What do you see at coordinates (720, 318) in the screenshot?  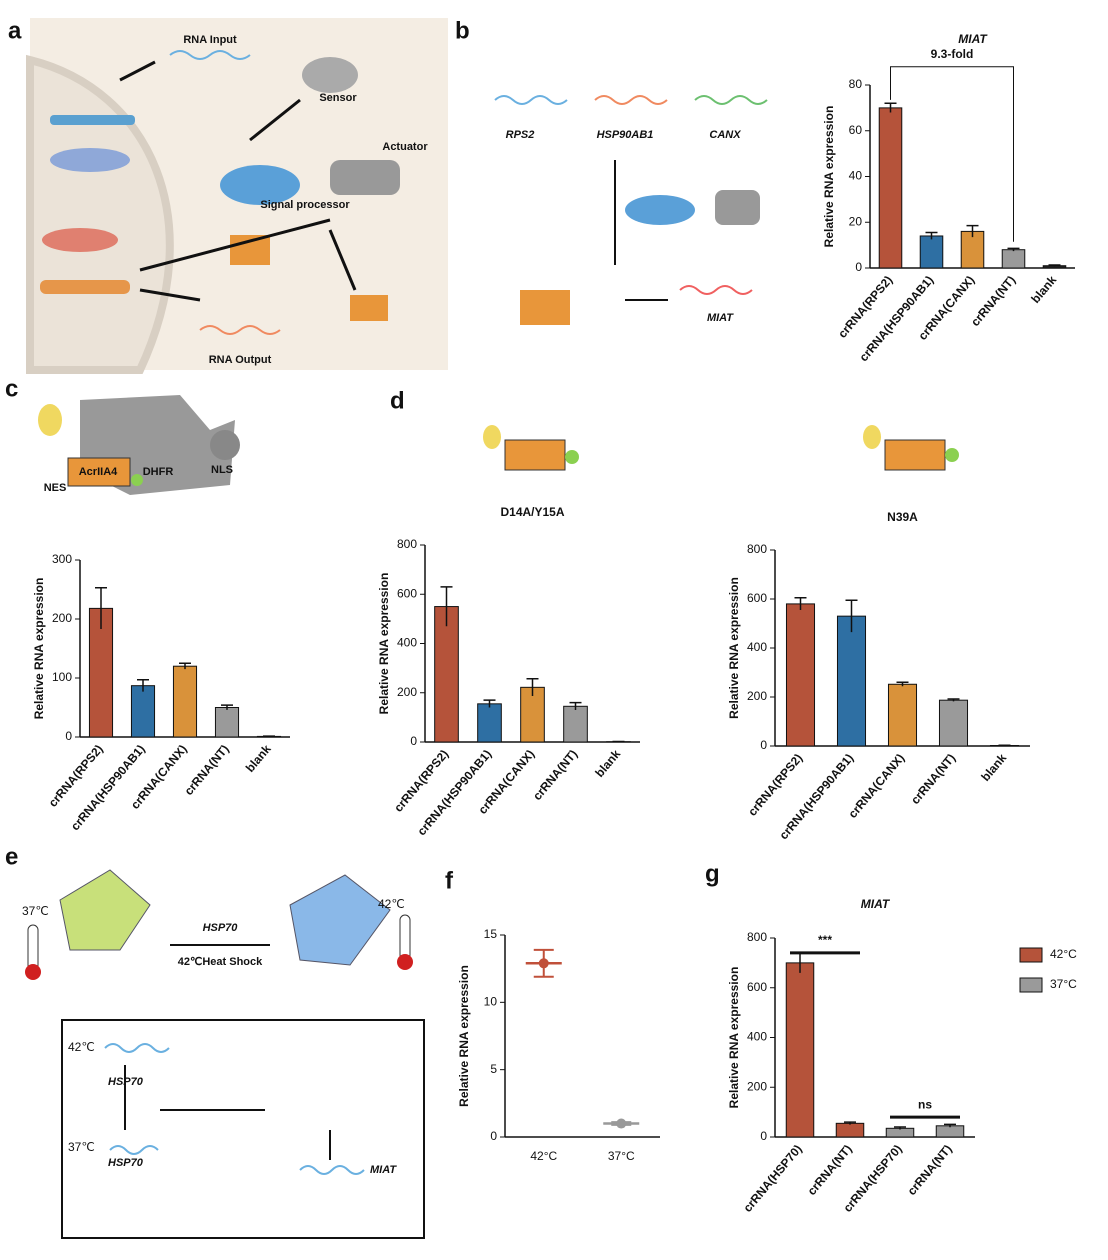 I see `label: MIAT` at bounding box center [720, 318].